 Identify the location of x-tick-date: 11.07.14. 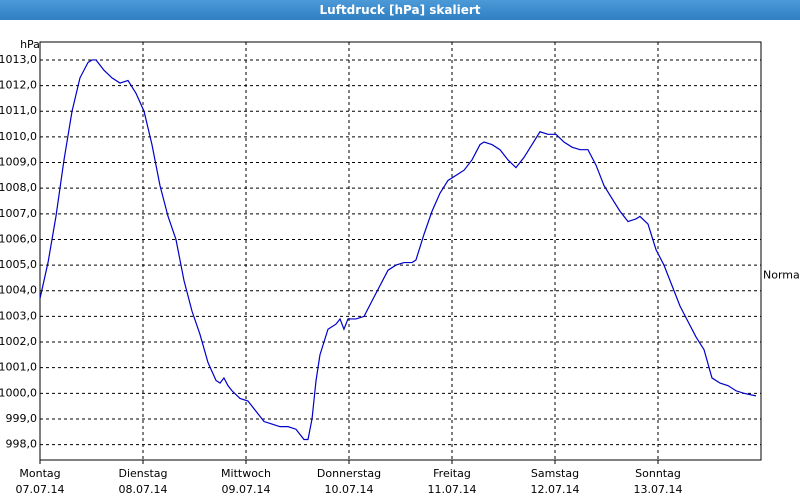
(452, 489).